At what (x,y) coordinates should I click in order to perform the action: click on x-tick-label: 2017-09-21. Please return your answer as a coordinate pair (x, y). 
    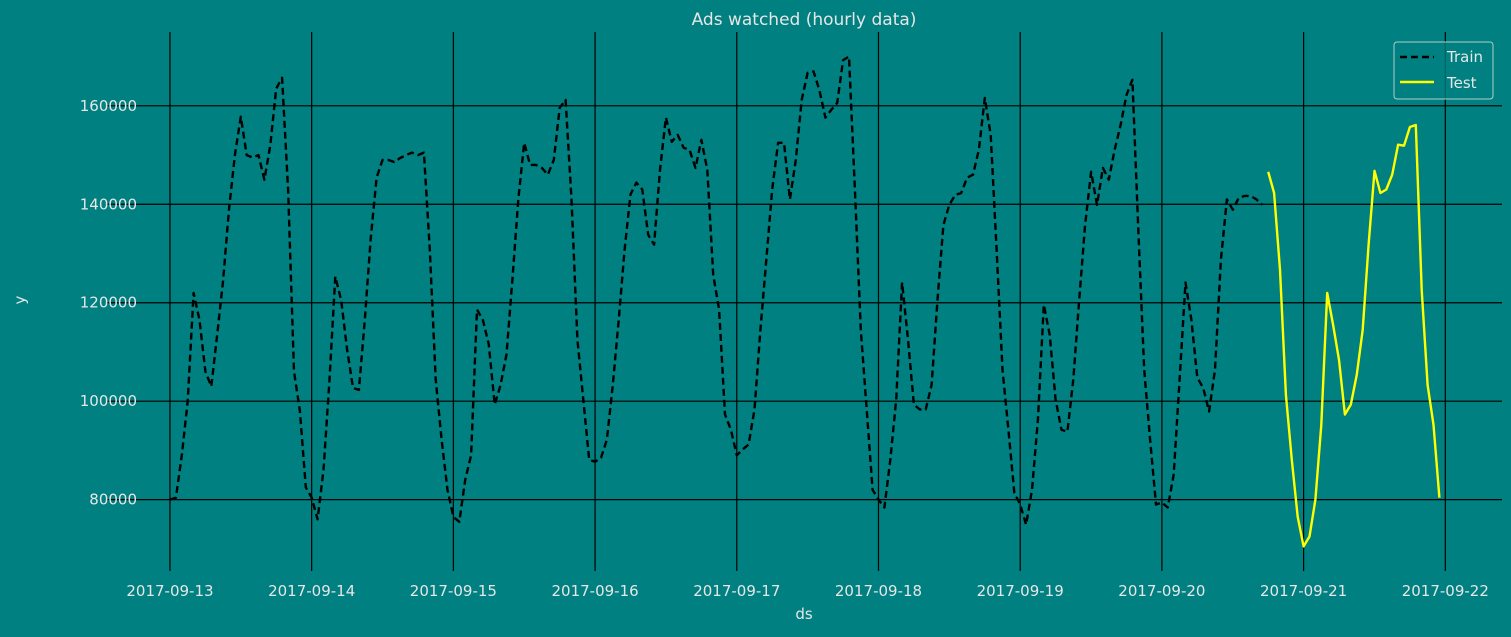
    Looking at the image, I should click on (1303, 591).